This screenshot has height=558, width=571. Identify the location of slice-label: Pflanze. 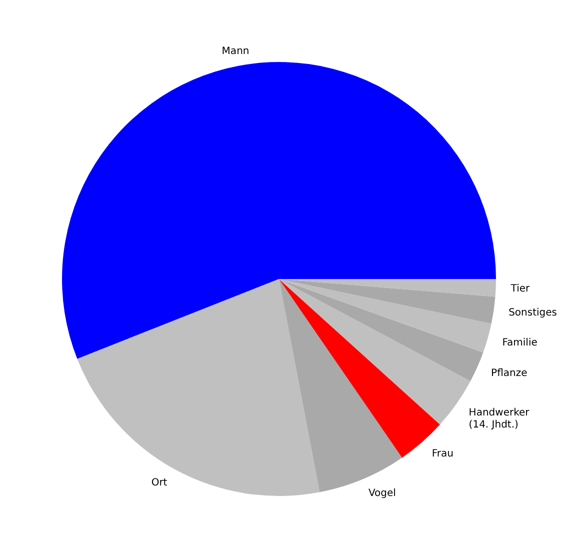
(509, 374).